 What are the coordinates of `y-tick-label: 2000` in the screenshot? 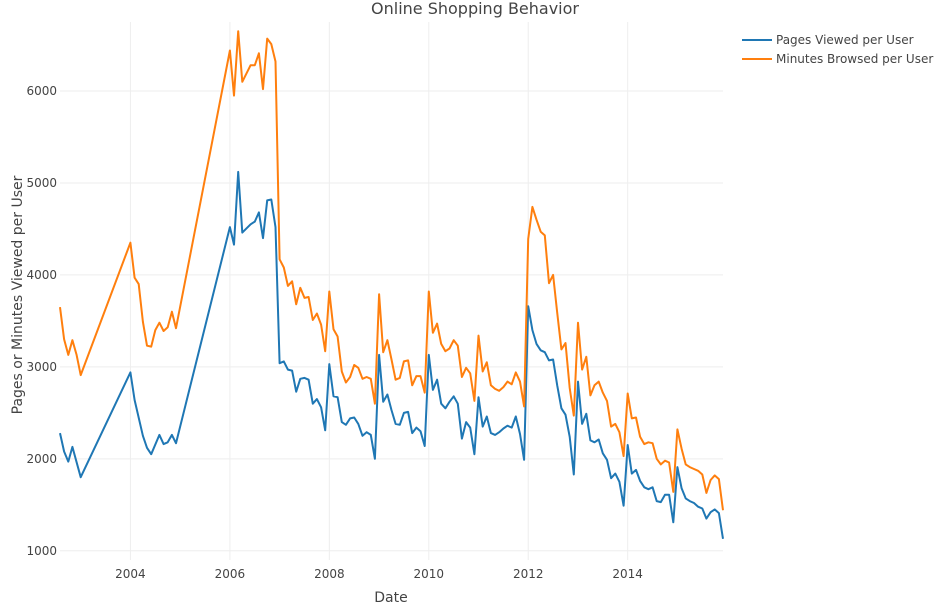 It's located at (41, 459).